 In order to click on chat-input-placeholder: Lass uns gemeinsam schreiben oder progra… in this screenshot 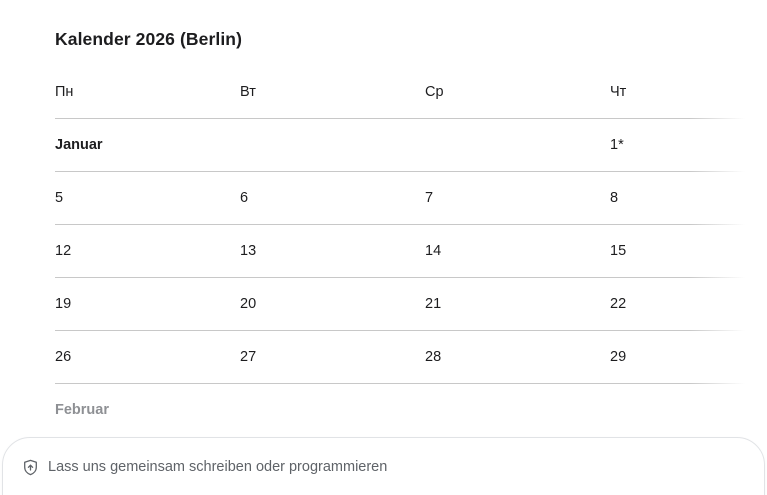, I will do `click(218, 467)`.